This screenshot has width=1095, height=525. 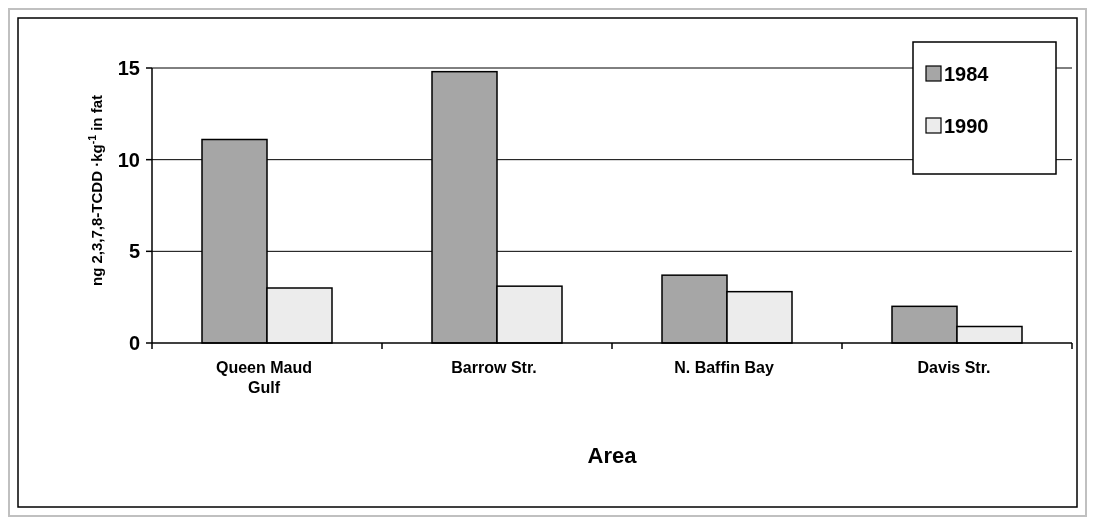 I want to click on y-tick-label: 5, so click(x=134, y=251).